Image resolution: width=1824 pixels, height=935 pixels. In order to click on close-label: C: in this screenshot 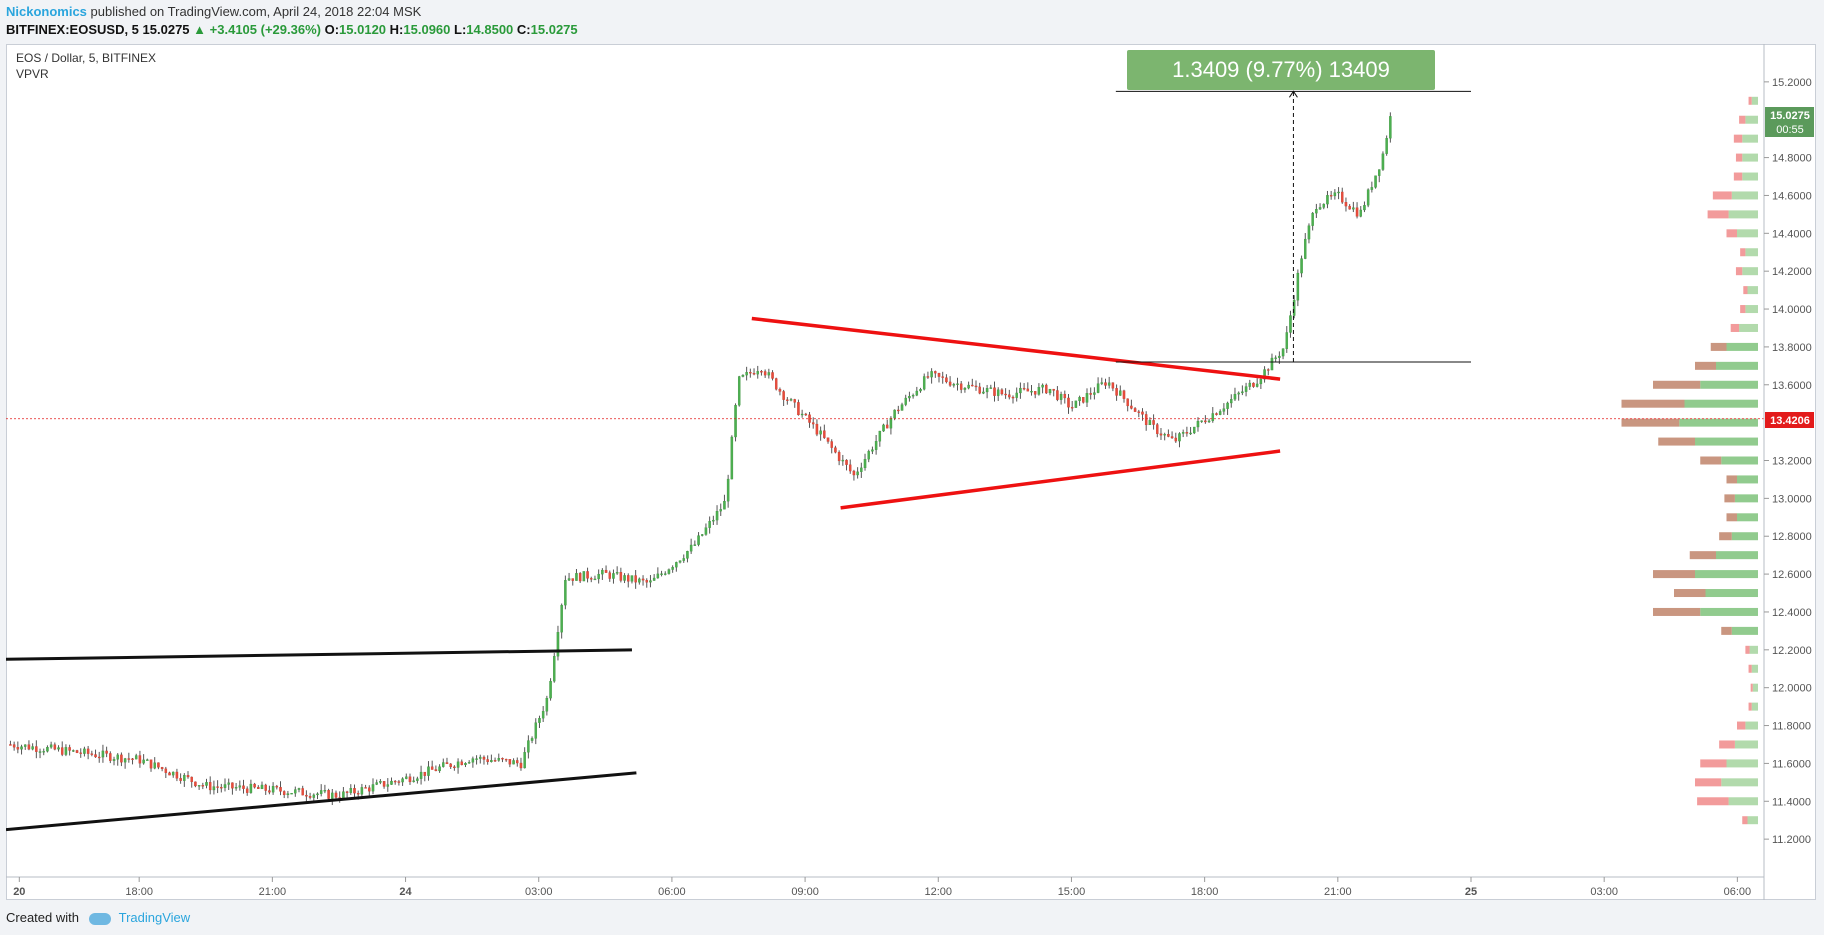, I will do `click(523, 29)`.